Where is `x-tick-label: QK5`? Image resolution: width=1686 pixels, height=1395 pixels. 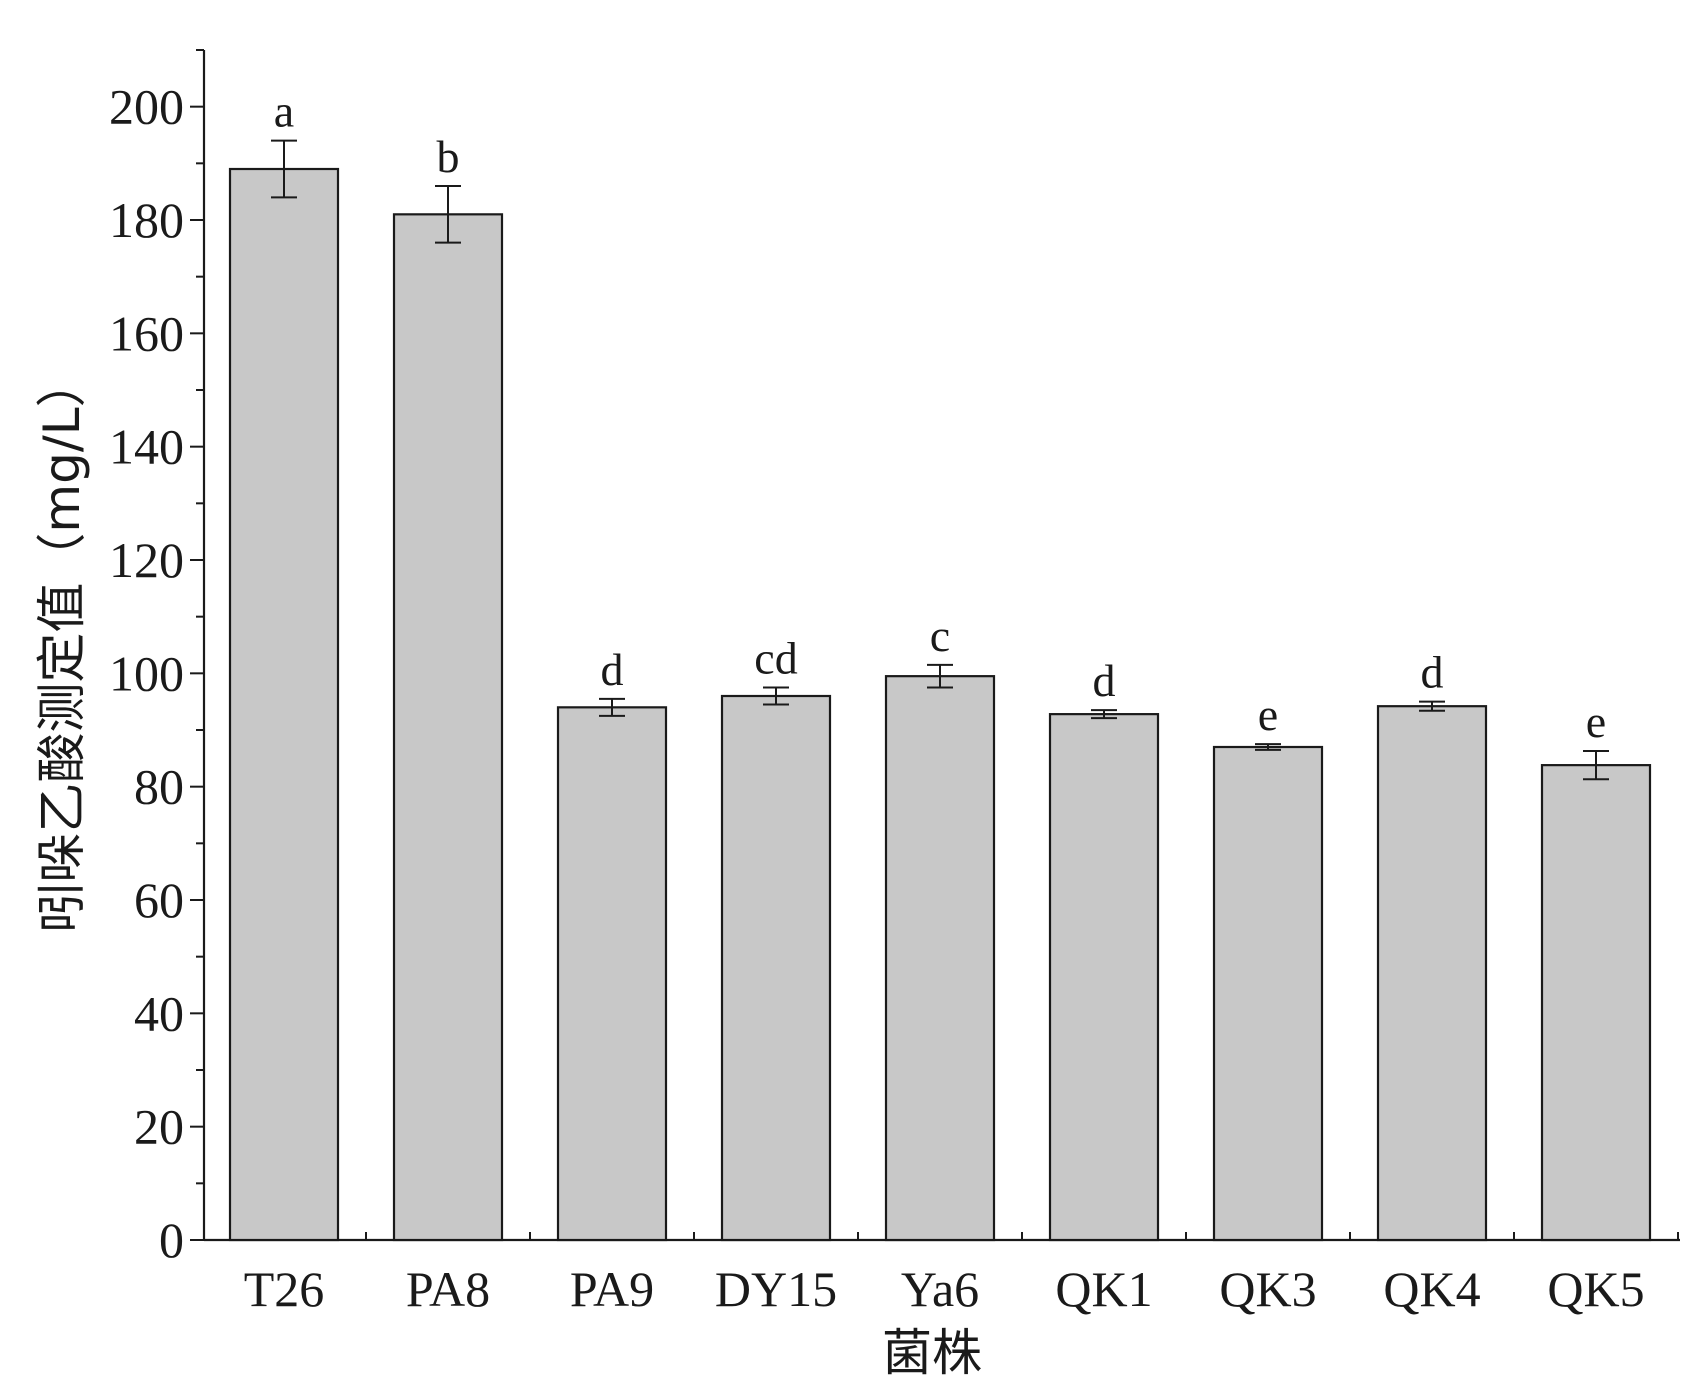 x-tick-label: QK5 is located at coordinates (1595, 1289).